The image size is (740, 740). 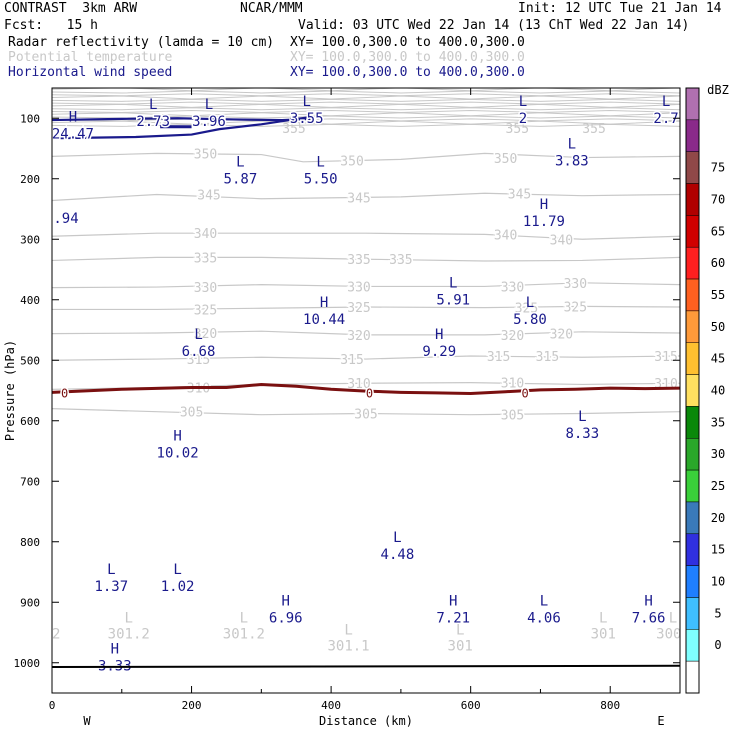 I want to click on colorbar-level-label: 60, so click(x=718, y=263).